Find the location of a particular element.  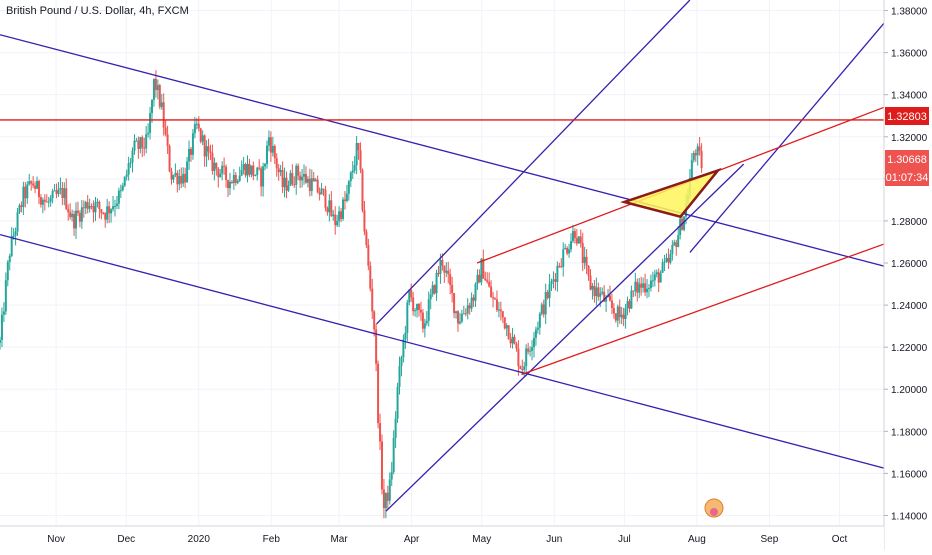

bar-countdown-label: 01:07:34 is located at coordinates (907, 178).